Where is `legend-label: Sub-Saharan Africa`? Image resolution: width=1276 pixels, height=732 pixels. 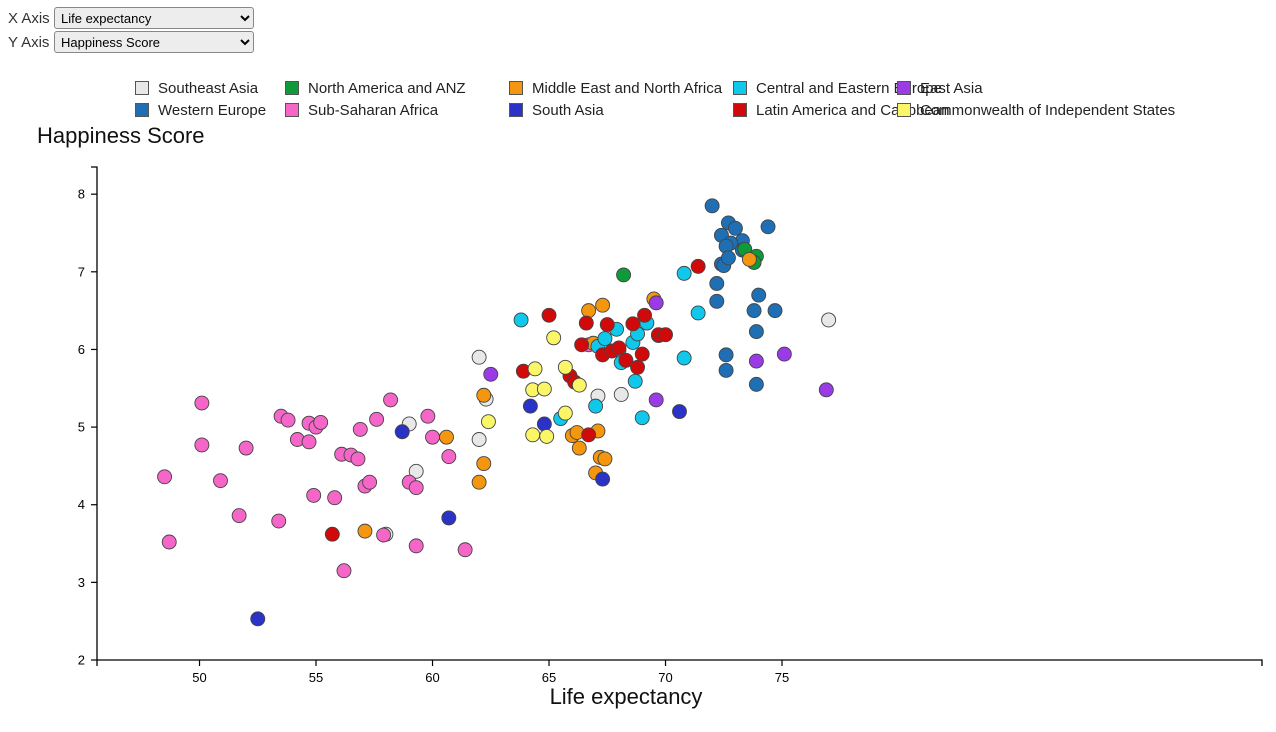
legend-label: Sub-Saharan Africa is located at coordinates (373, 110).